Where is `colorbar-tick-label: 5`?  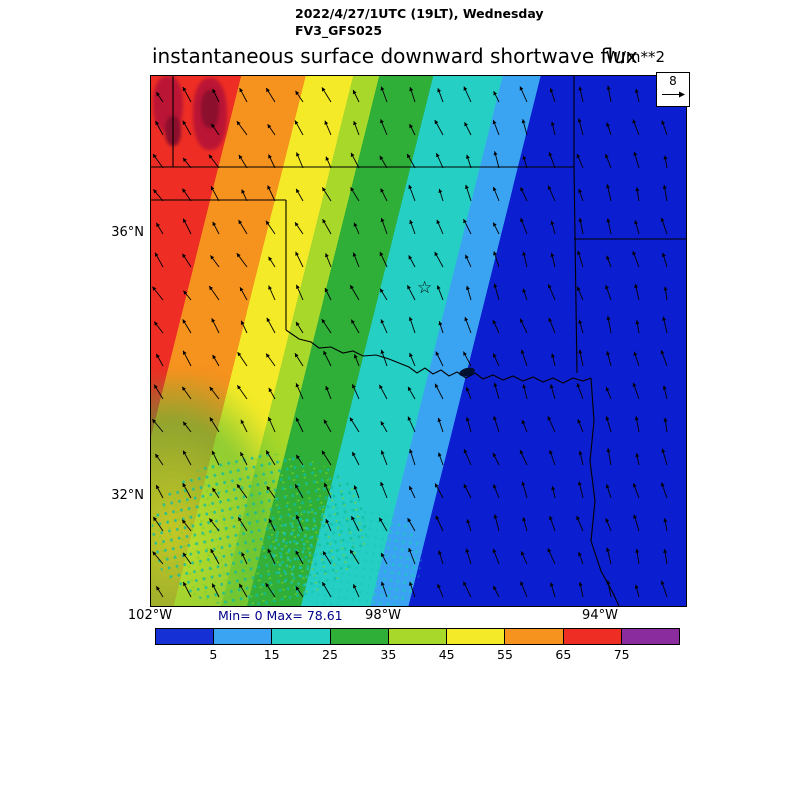
colorbar-tick-label: 5 is located at coordinates (213, 654).